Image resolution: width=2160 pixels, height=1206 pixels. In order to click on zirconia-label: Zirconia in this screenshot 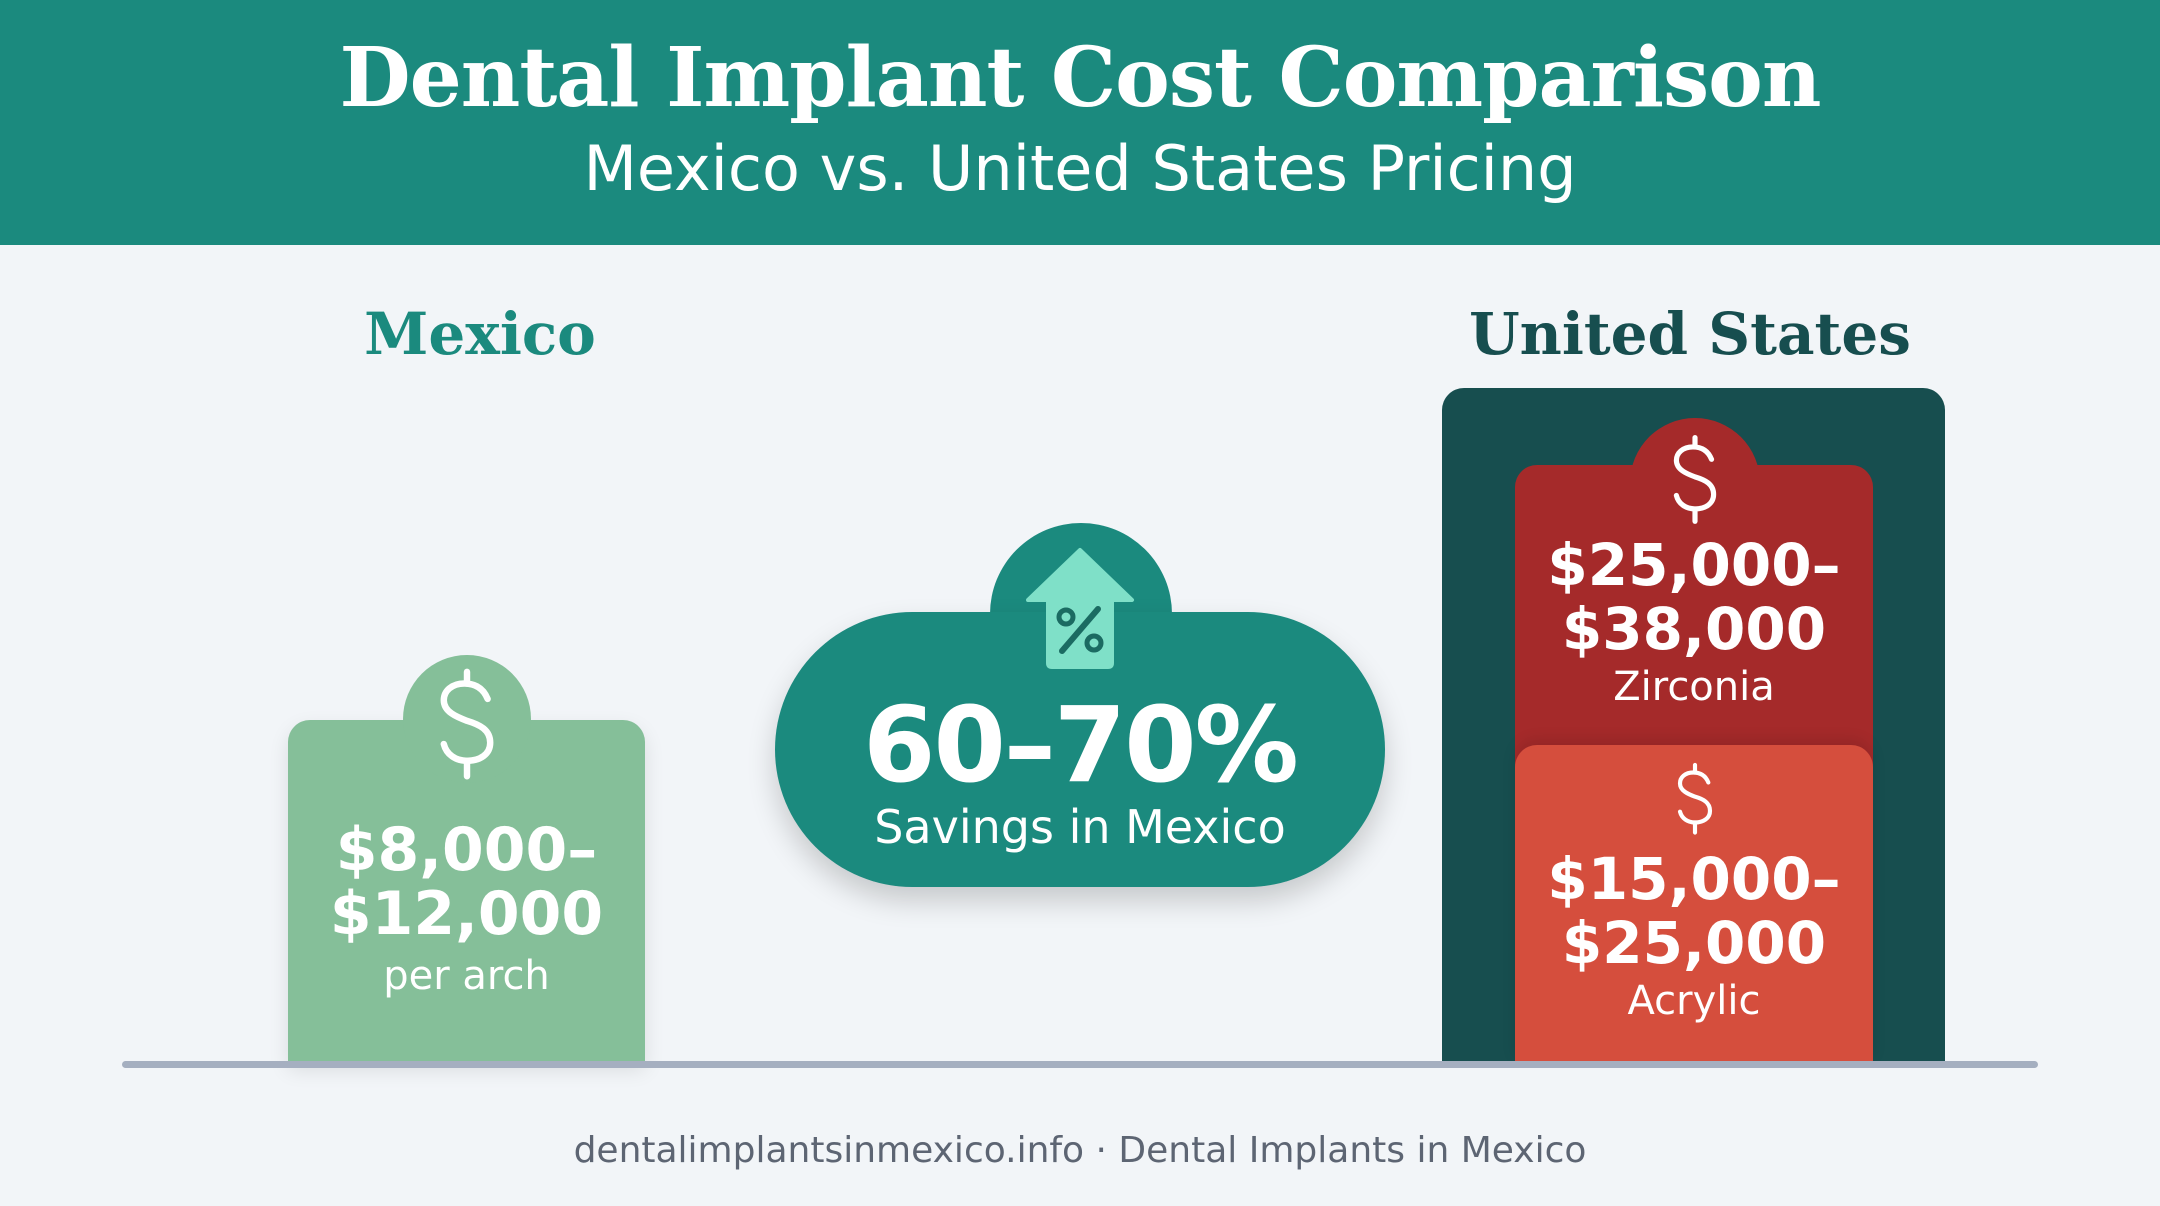, I will do `click(1694, 687)`.